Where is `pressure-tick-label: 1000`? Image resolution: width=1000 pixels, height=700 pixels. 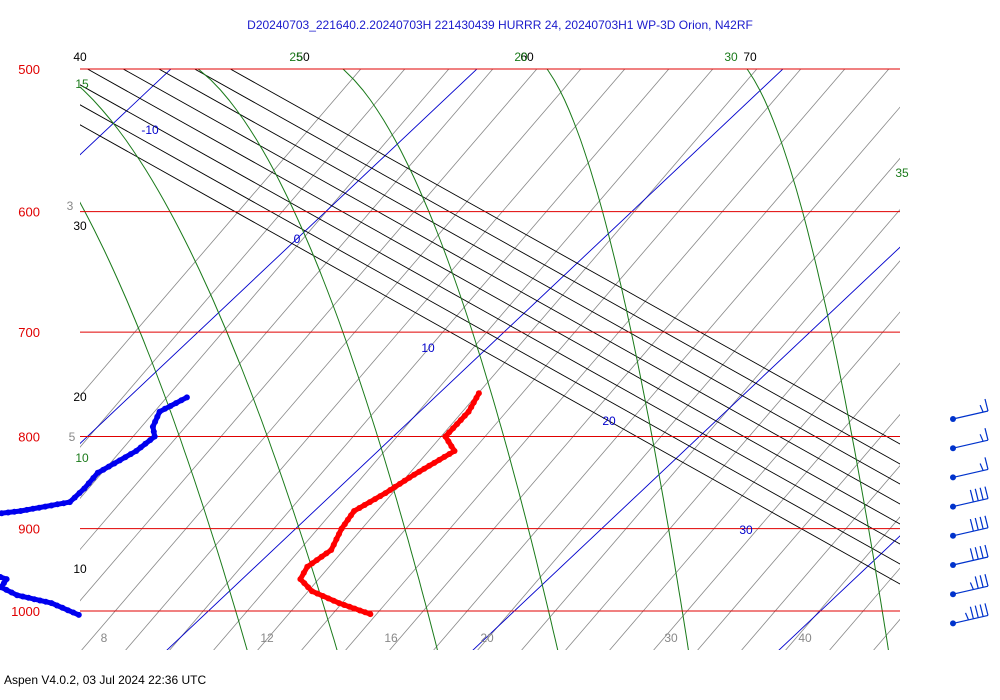 pressure-tick-label: 1000 is located at coordinates (25, 611).